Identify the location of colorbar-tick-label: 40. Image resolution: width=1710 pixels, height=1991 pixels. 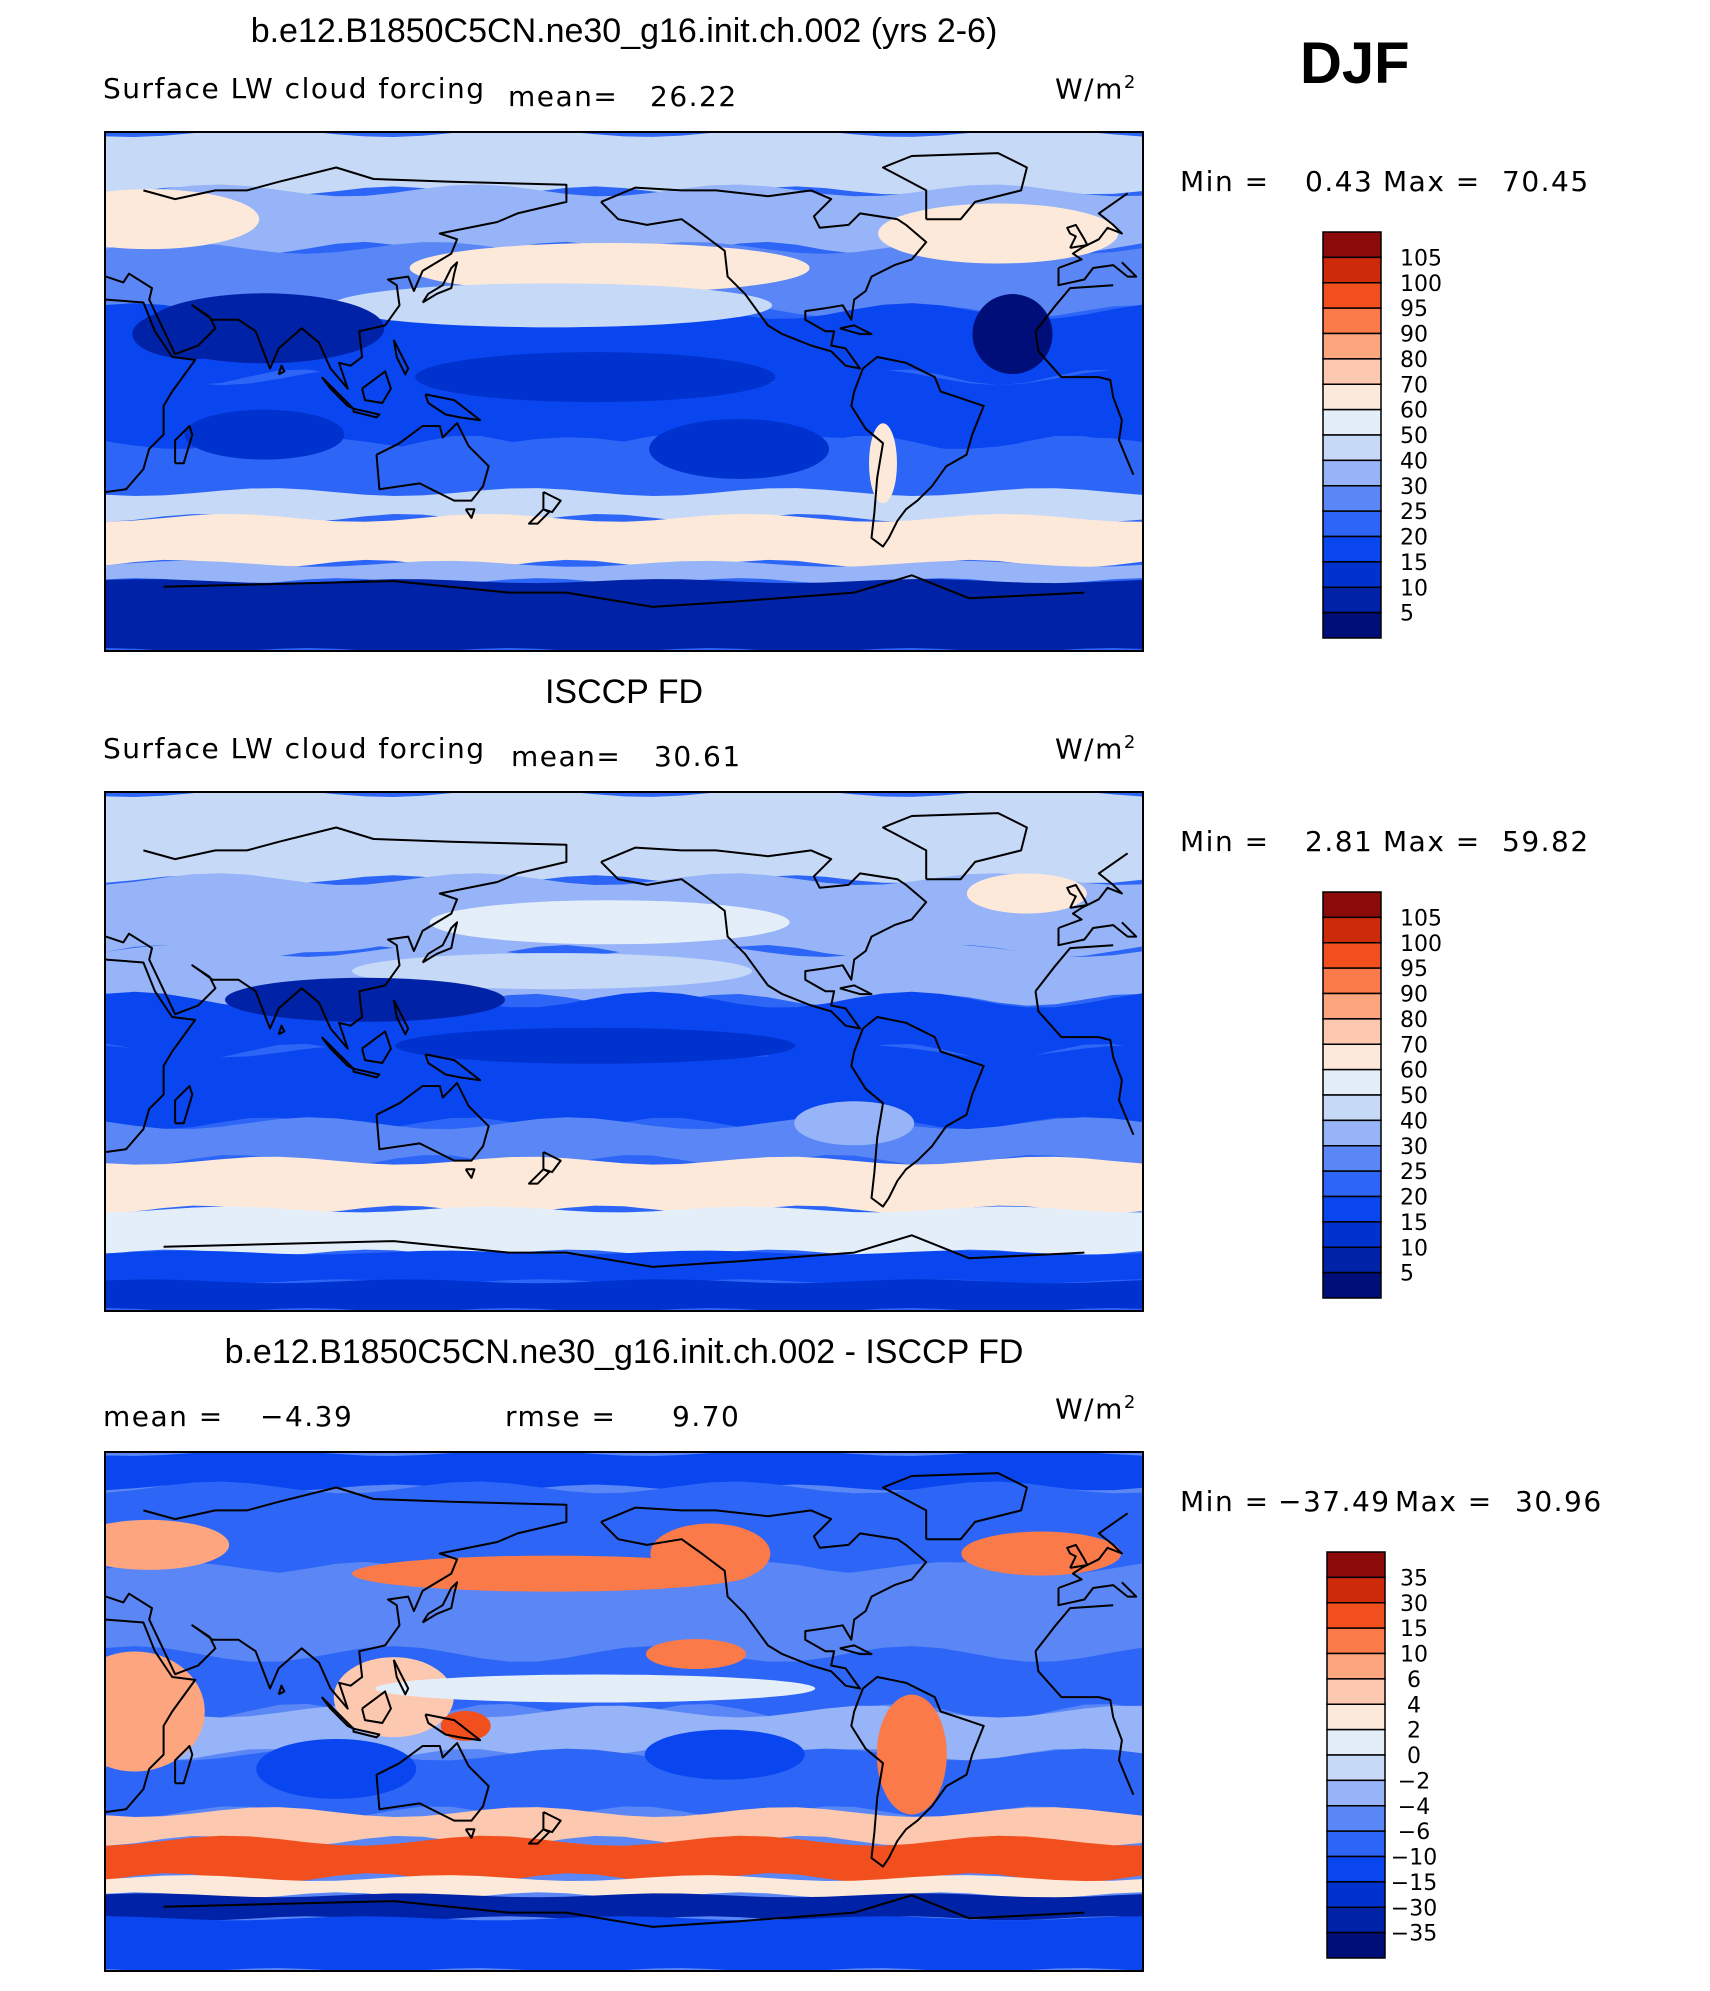
(1414, 461).